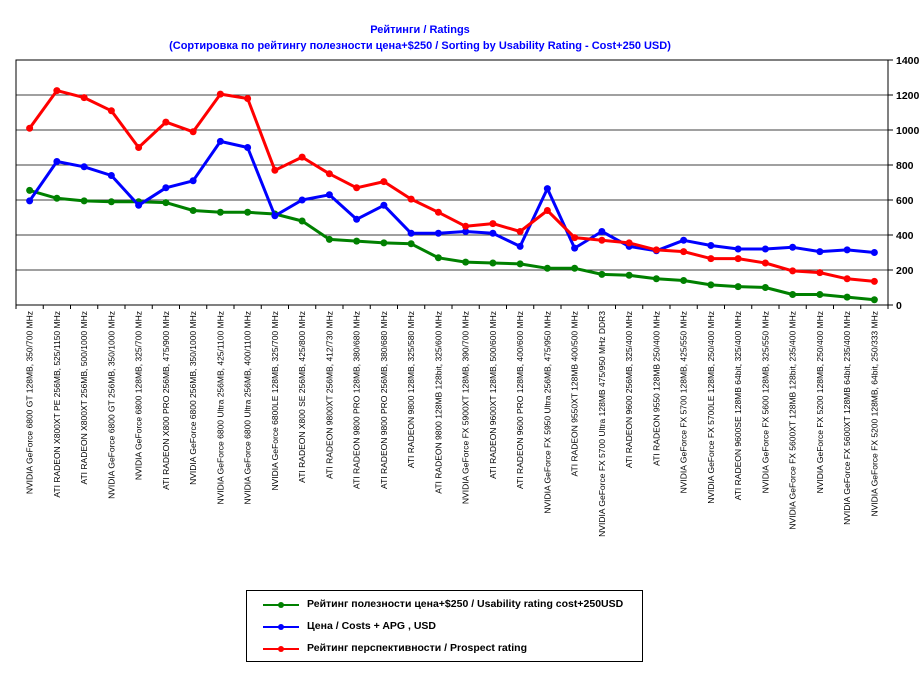 The image size is (922, 678). I want to click on legend-swatch-usability, so click(281, 605).